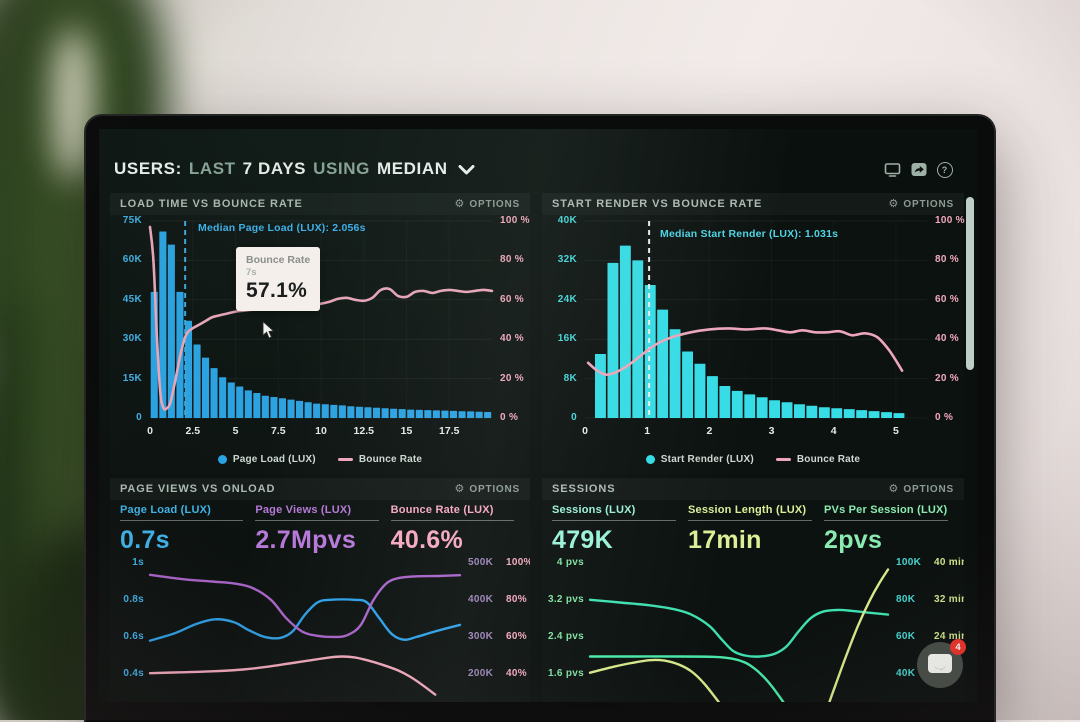 The image size is (1080, 722). I want to click on axis-tick: 16K, so click(567, 339).